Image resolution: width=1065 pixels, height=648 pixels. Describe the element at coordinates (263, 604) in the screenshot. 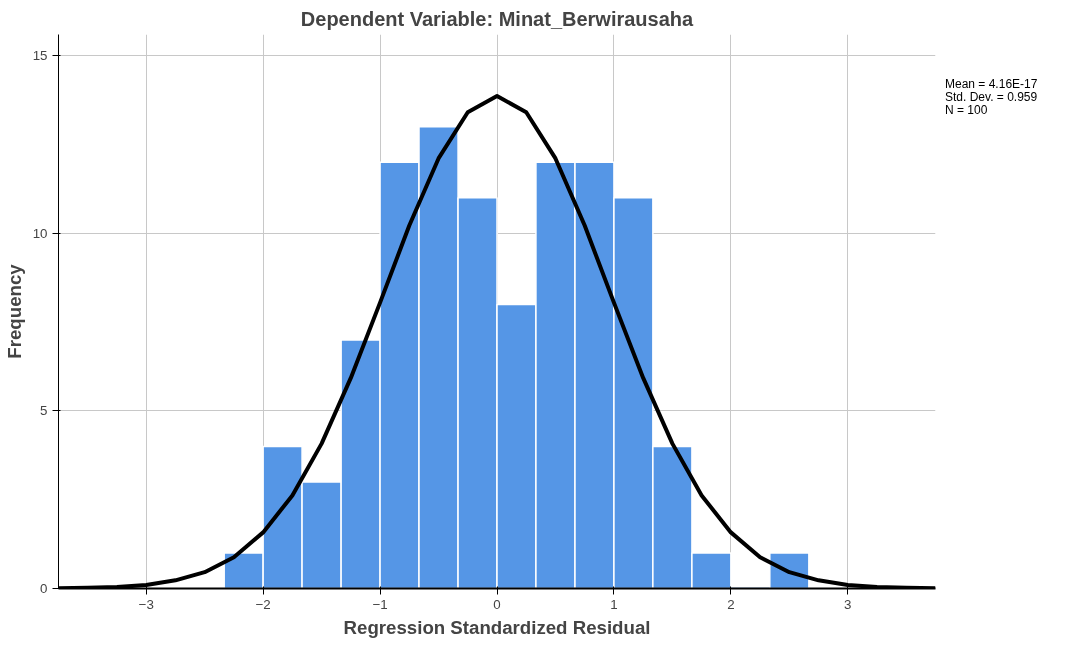

I see `x-tick-label: −2` at that location.